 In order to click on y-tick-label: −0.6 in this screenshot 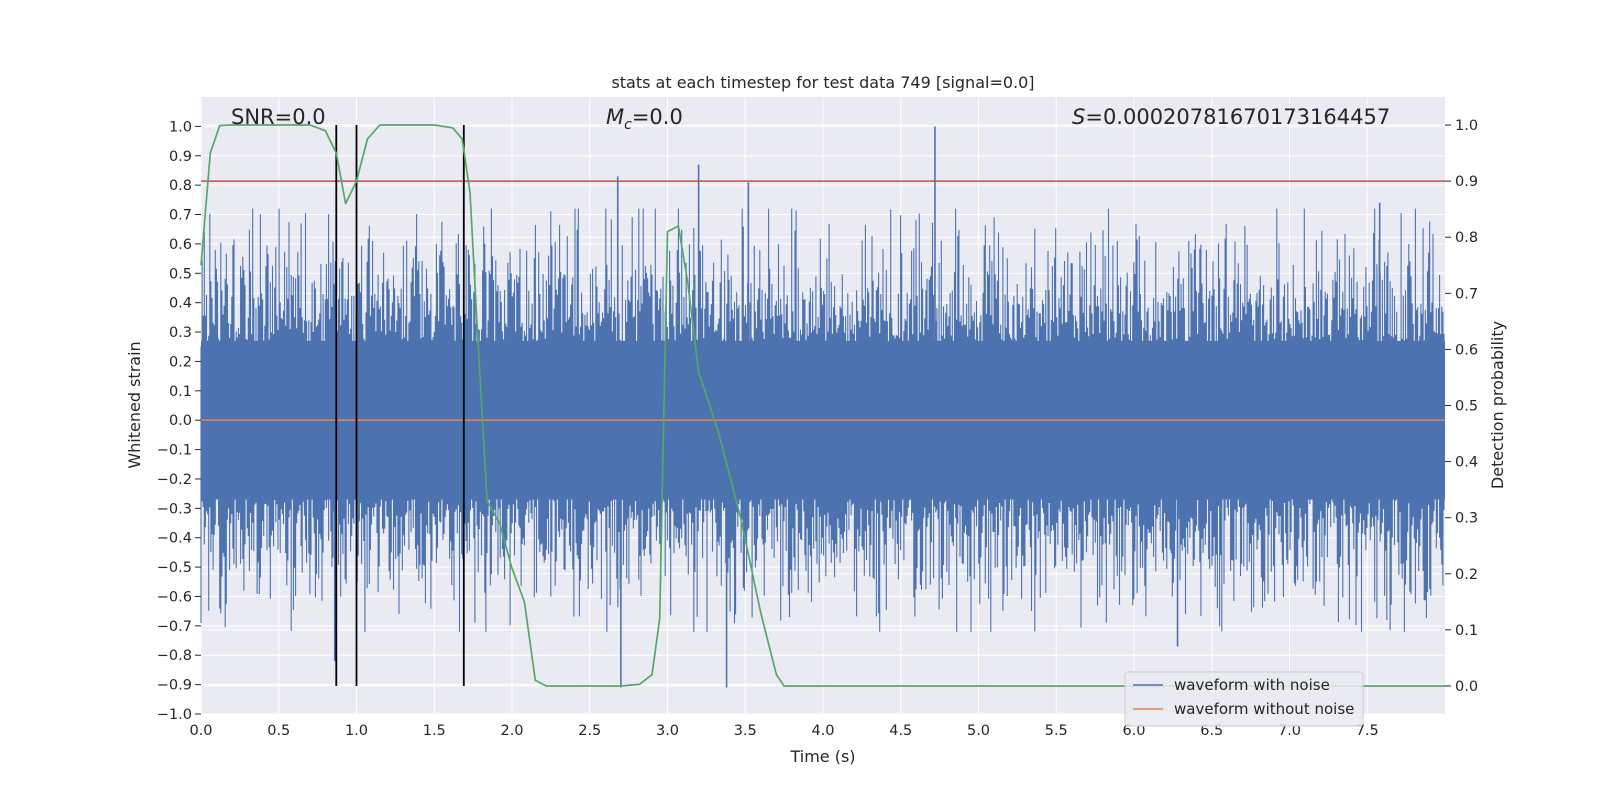, I will do `click(174, 597)`.